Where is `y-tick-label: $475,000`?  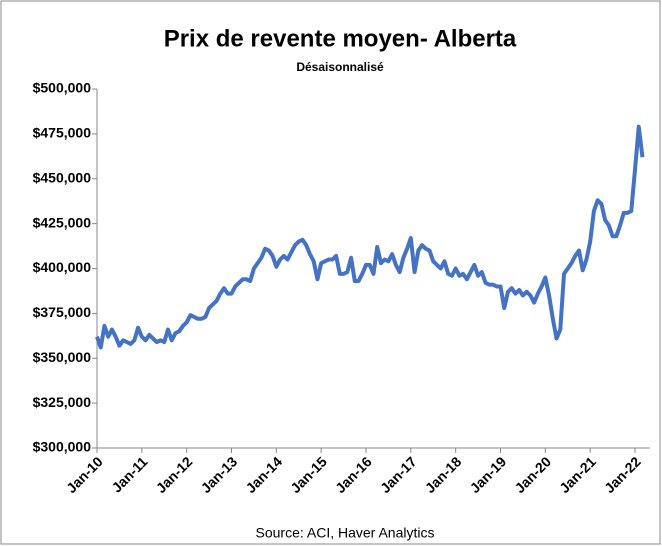
y-tick-label: $475,000 is located at coordinates (62, 133).